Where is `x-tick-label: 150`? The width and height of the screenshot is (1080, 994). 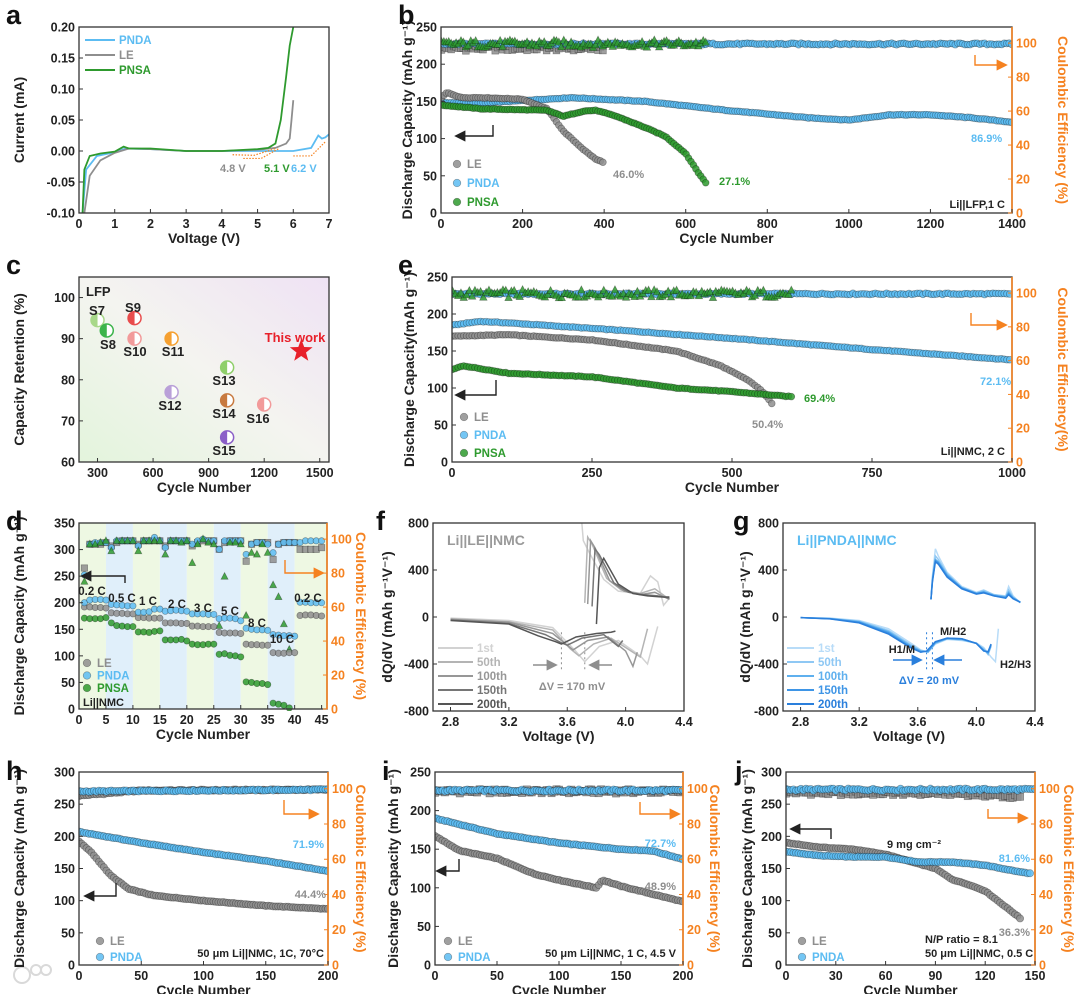 x-tick-label: 150 is located at coordinates (265, 976).